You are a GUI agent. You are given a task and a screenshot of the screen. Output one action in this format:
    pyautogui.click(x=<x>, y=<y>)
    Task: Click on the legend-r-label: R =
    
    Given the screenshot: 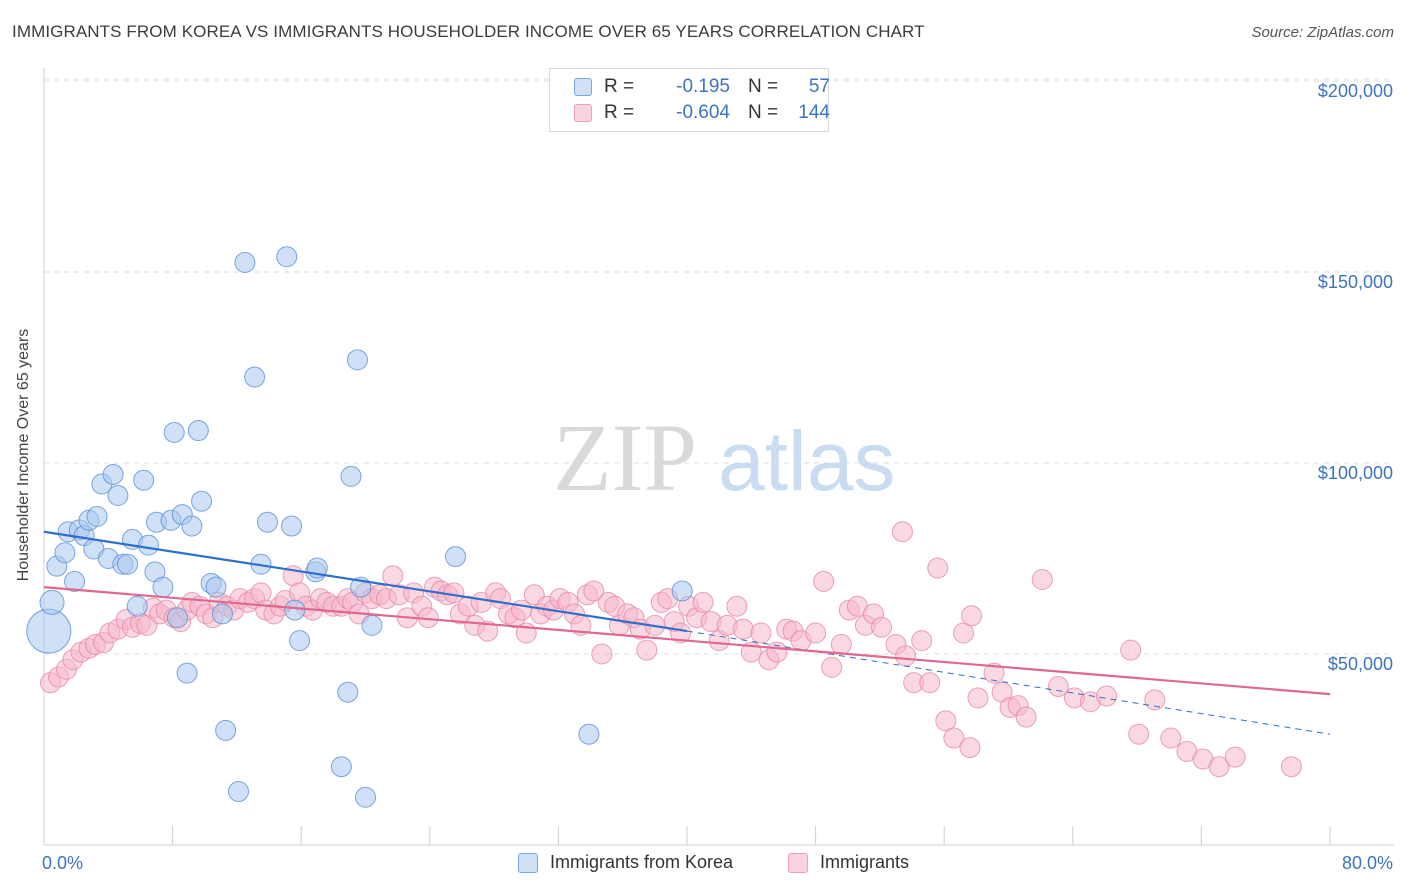 What is the action you would take?
    pyautogui.click(x=619, y=112)
    